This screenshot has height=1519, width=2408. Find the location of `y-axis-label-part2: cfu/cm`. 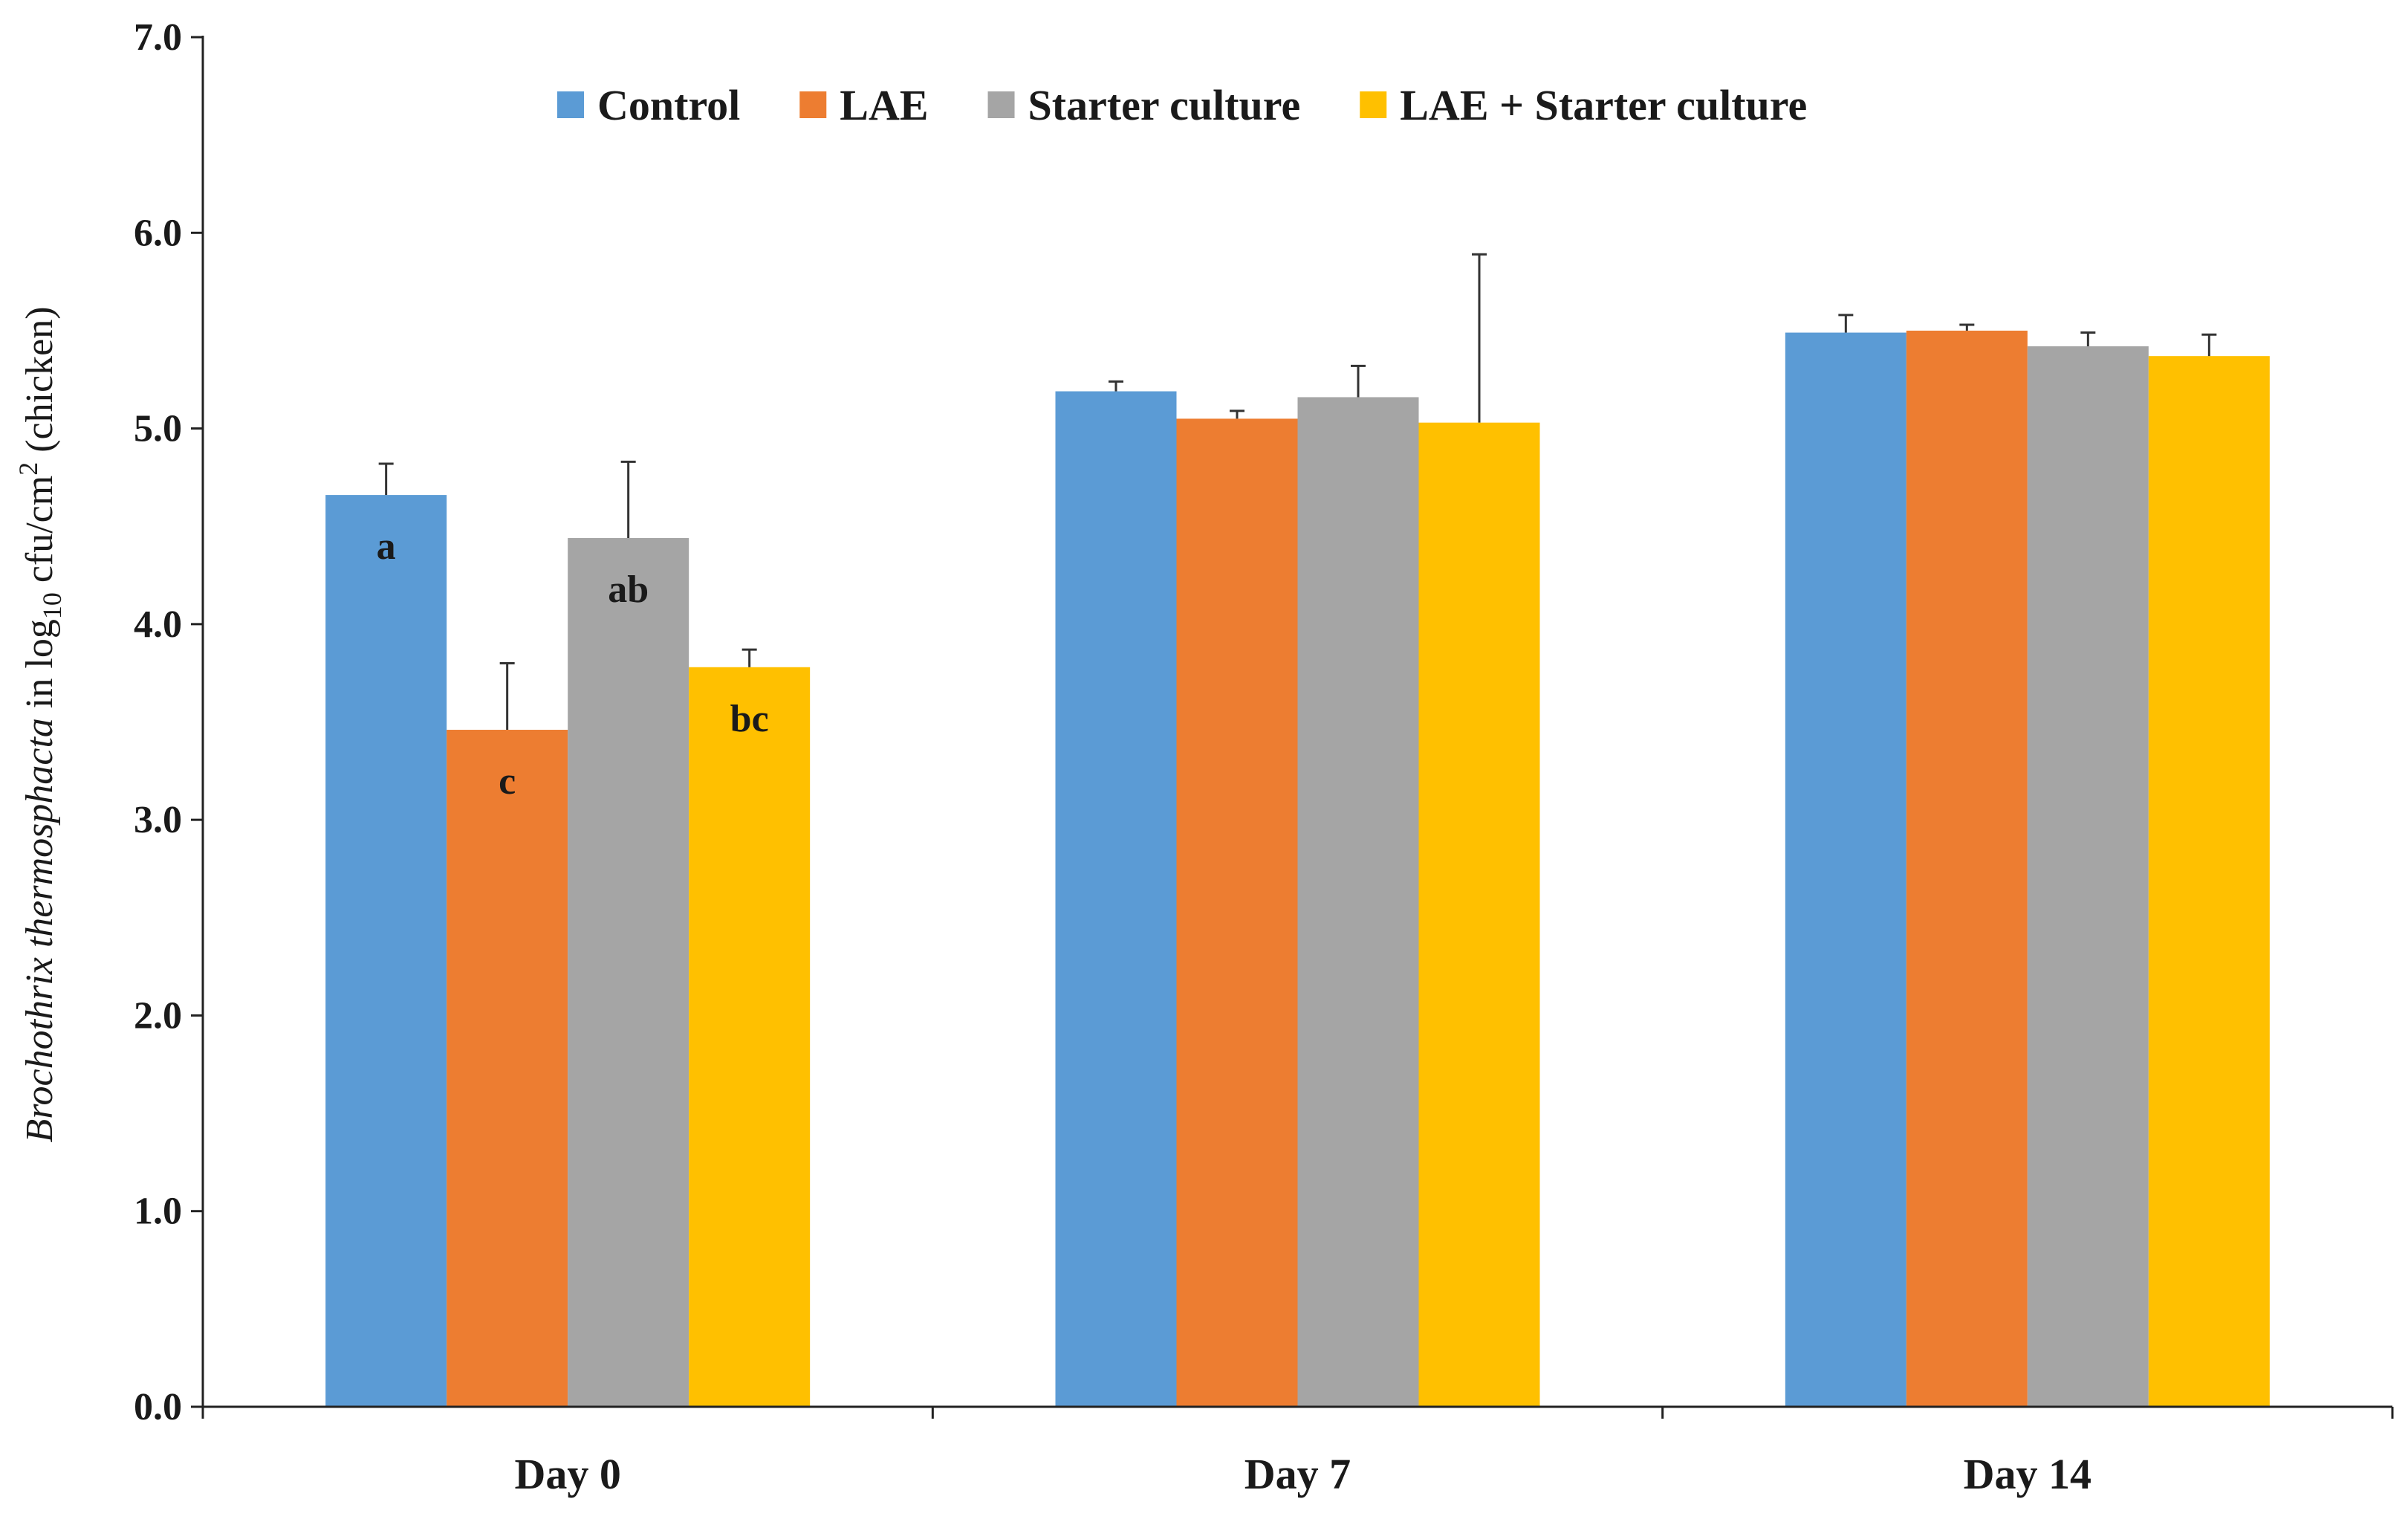

y-axis-label-part2: cfu/cm is located at coordinates (40, 534).